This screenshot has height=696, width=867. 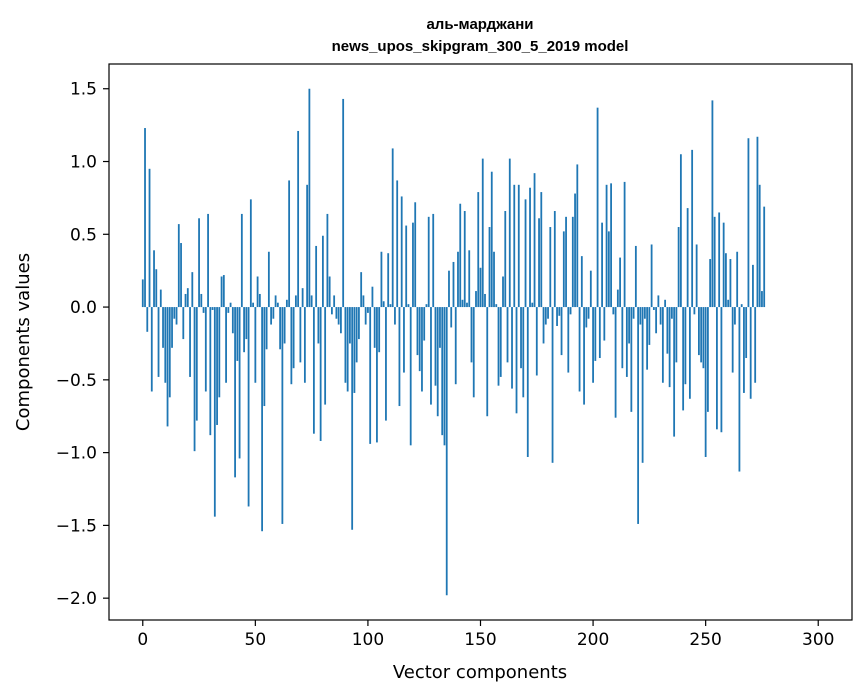 I want to click on x-tick-label-50: 50, so click(x=256, y=640).